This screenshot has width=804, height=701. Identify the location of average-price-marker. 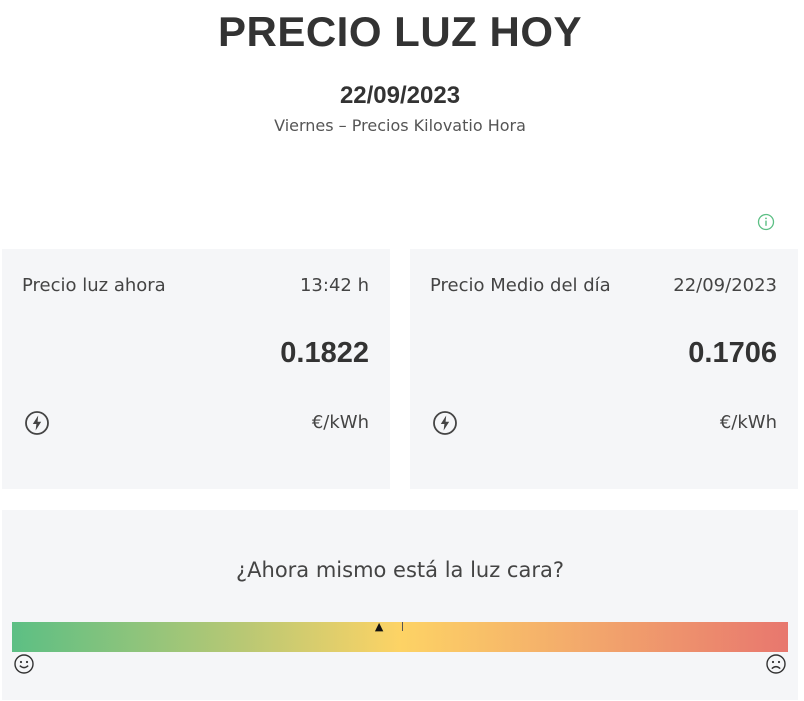
(402, 626).